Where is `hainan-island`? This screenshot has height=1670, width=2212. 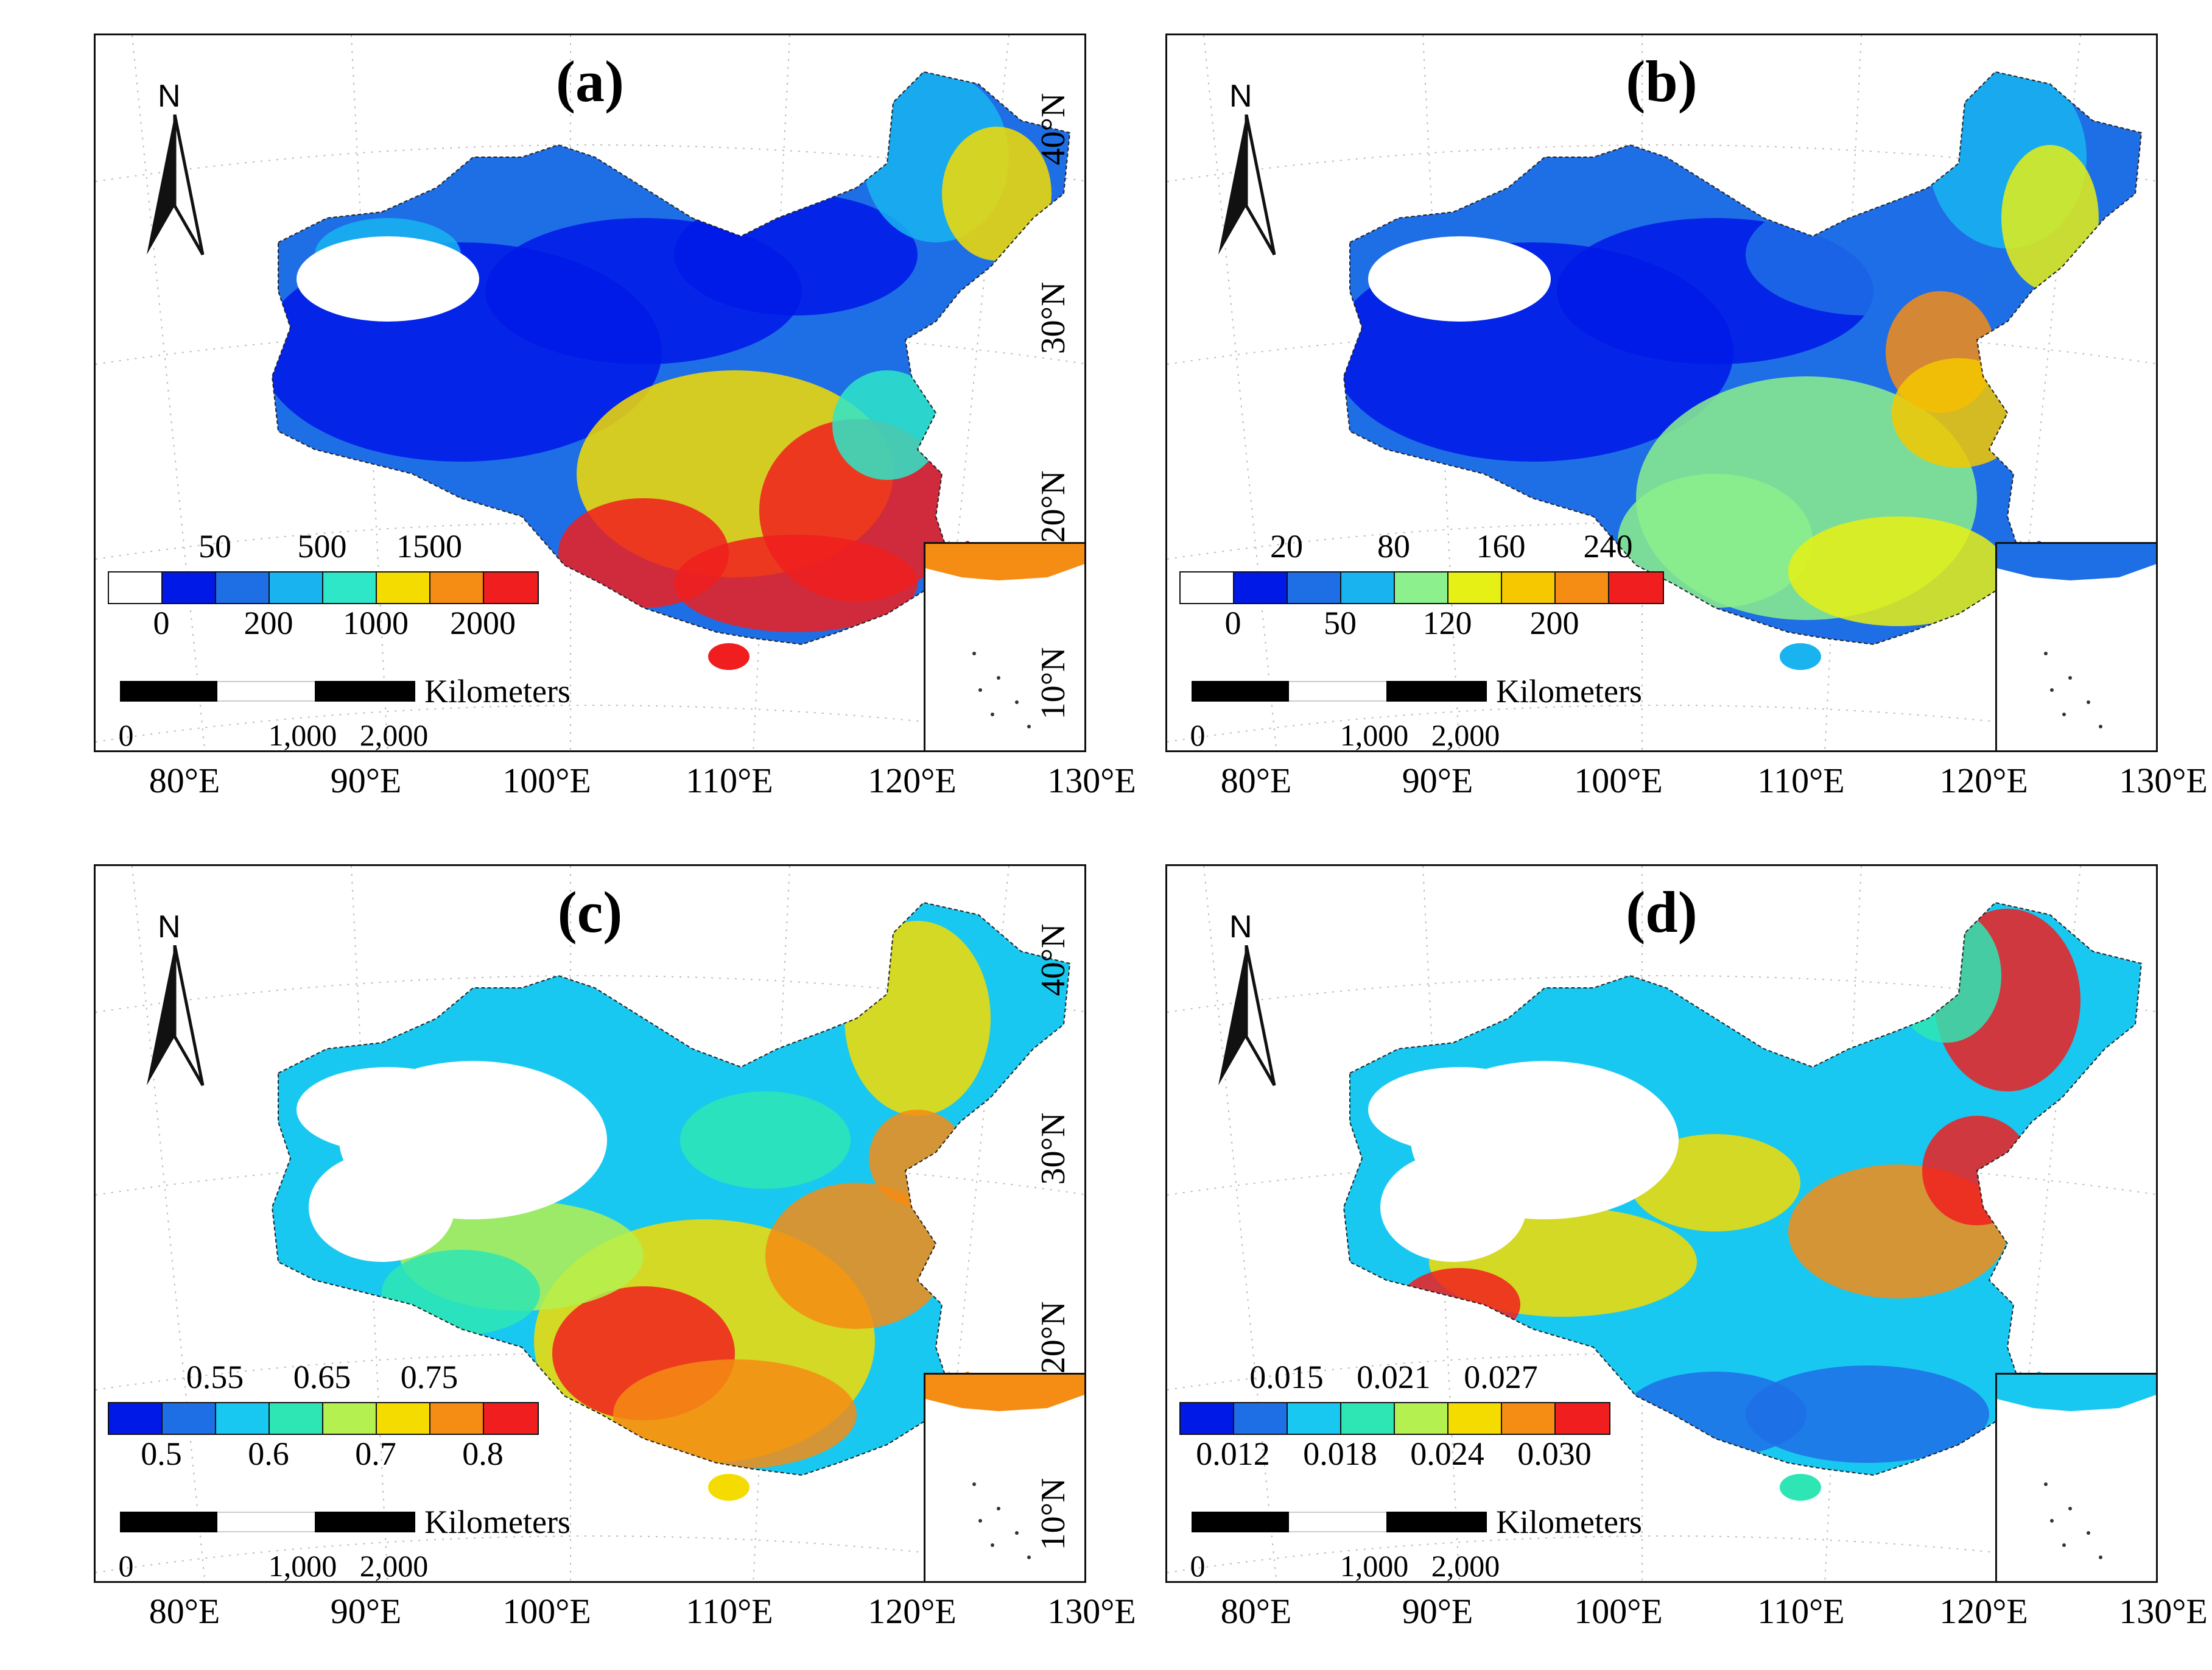 hainan-island is located at coordinates (1800, 1487).